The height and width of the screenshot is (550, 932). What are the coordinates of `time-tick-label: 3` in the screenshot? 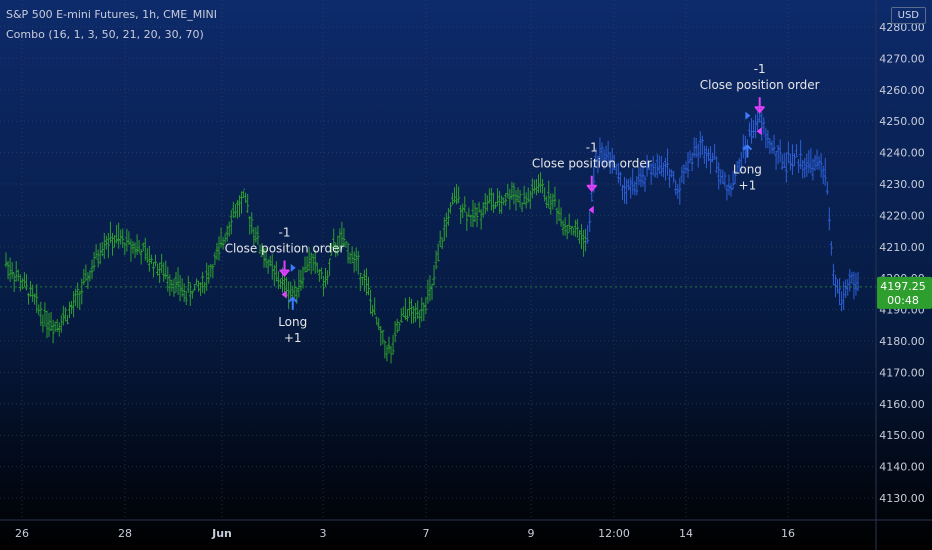 It's located at (323, 533).